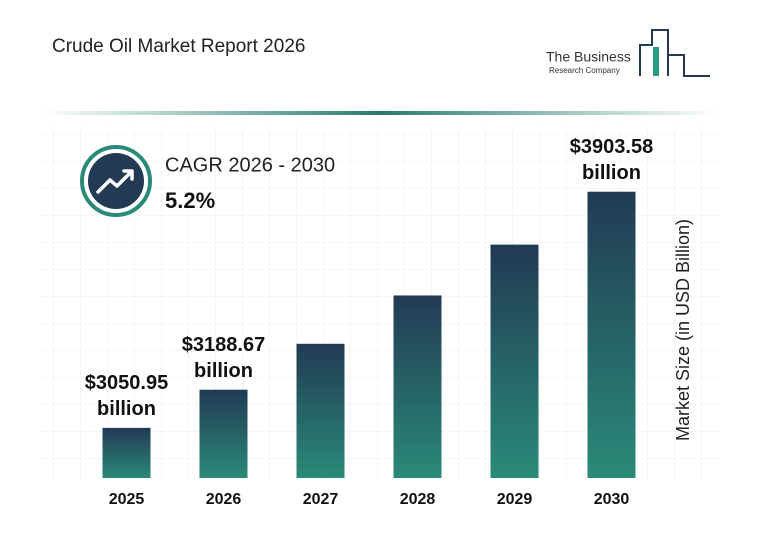 This screenshot has height=552, width=765. What do you see at coordinates (380, 113) in the screenshot?
I see `divider` at bounding box center [380, 113].